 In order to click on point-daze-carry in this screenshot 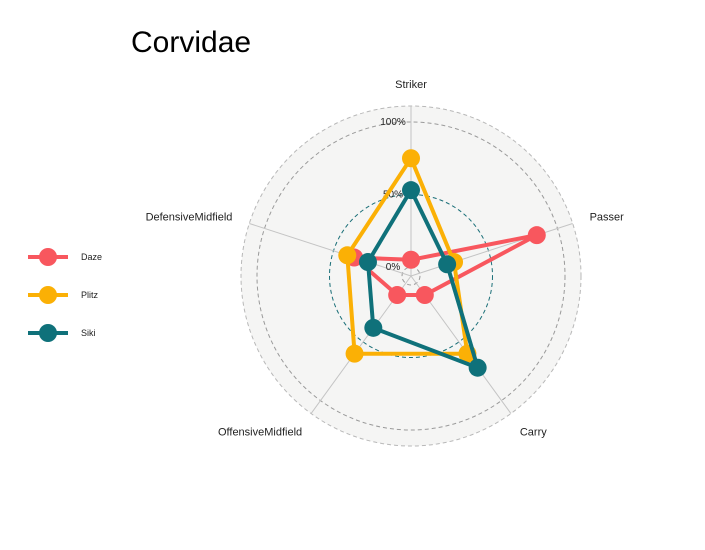, I will do `click(424, 295)`.